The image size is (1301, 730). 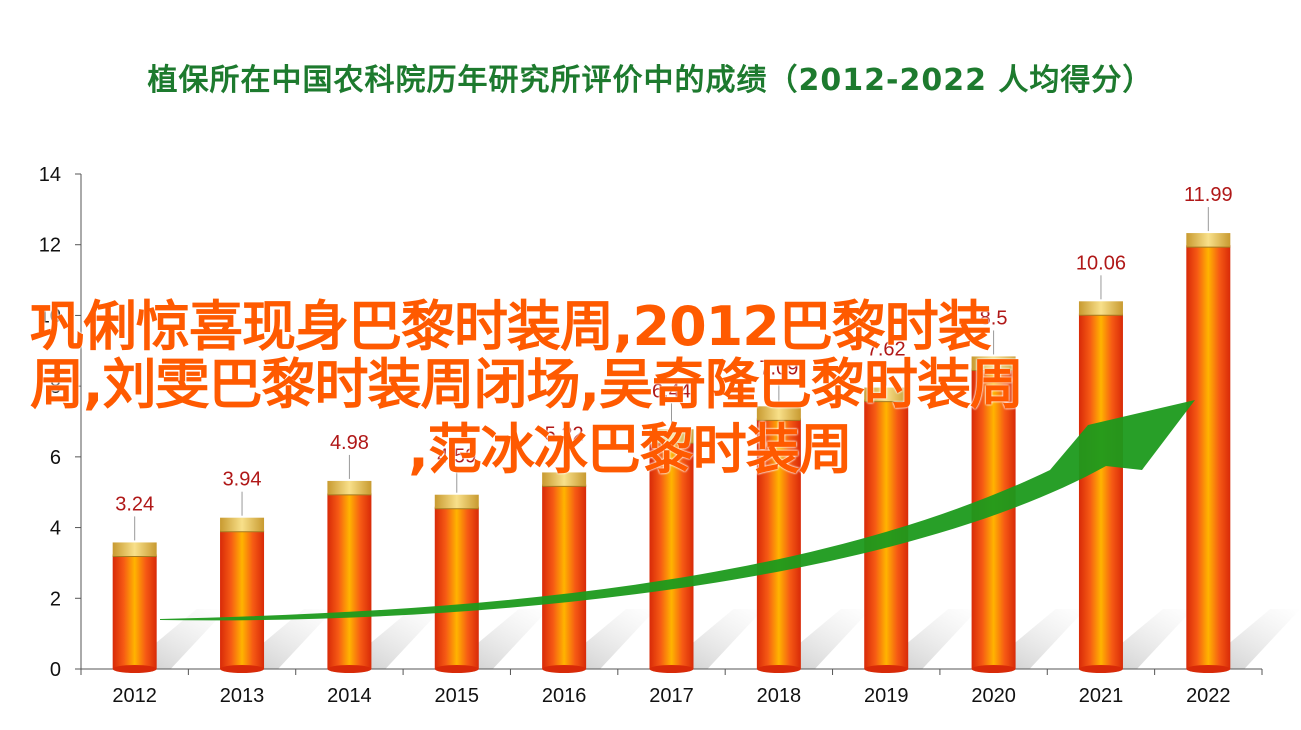 I want to click on overlay-text-line-1: 巩俐惊喜现身巴黎时装周,2012巴黎时装, so click(x=511, y=326).